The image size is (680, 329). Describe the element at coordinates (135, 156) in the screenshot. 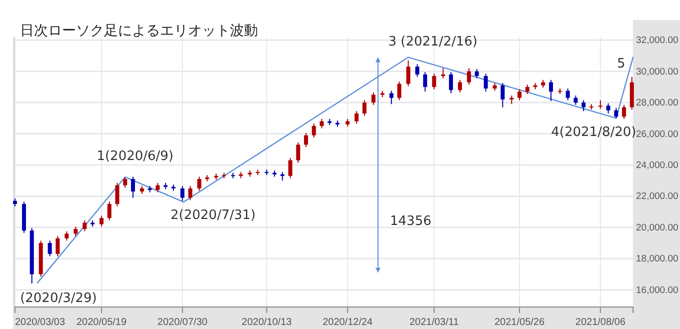

I see `annotation: 1(2020/6/9)` at that location.